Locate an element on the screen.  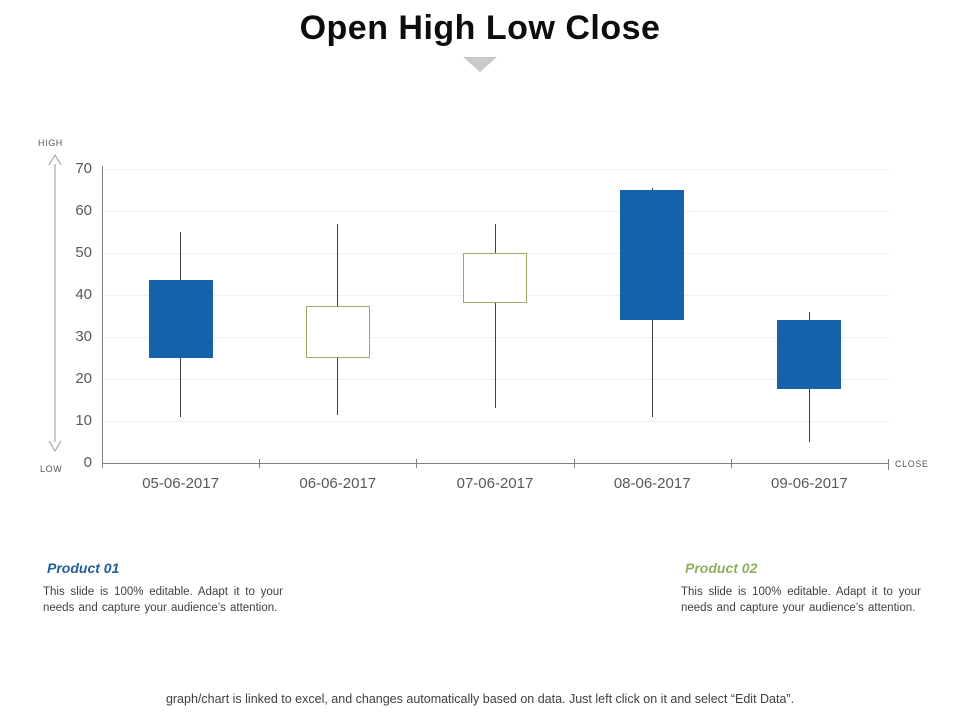
y-axis-tick-label: 0 is located at coordinates (87, 462).